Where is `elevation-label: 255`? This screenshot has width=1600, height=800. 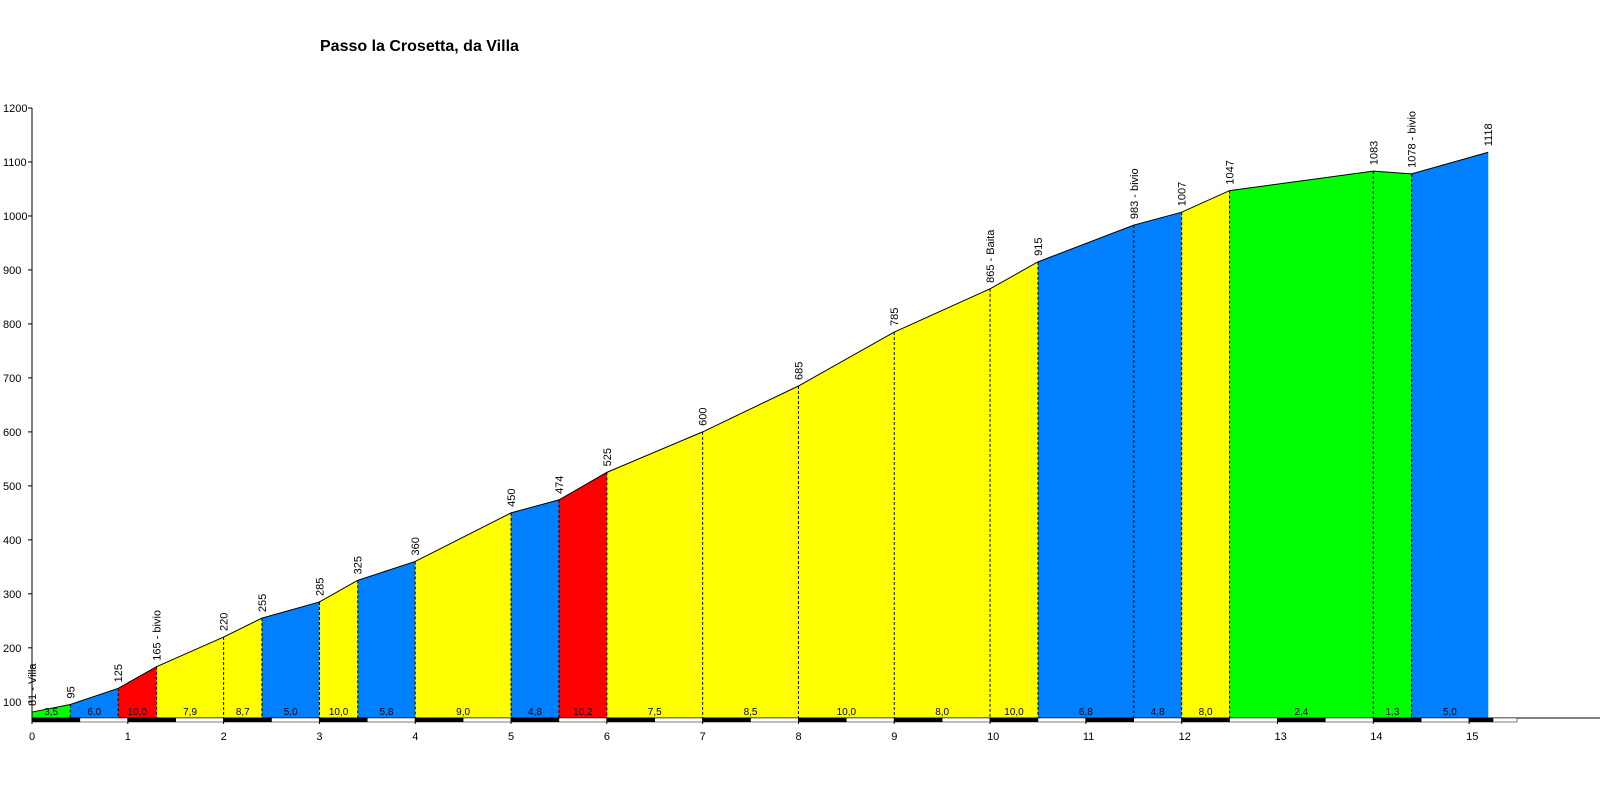
elevation-label: 255 is located at coordinates (263, 603).